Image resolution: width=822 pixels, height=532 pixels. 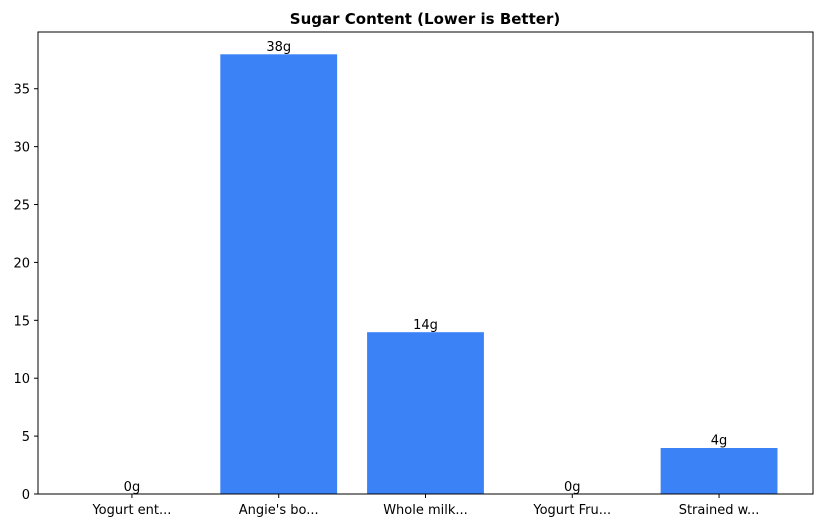 What do you see at coordinates (21, 321) in the screenshot?
I see `y-tick-label: 15` at bounding box center [21, 321].